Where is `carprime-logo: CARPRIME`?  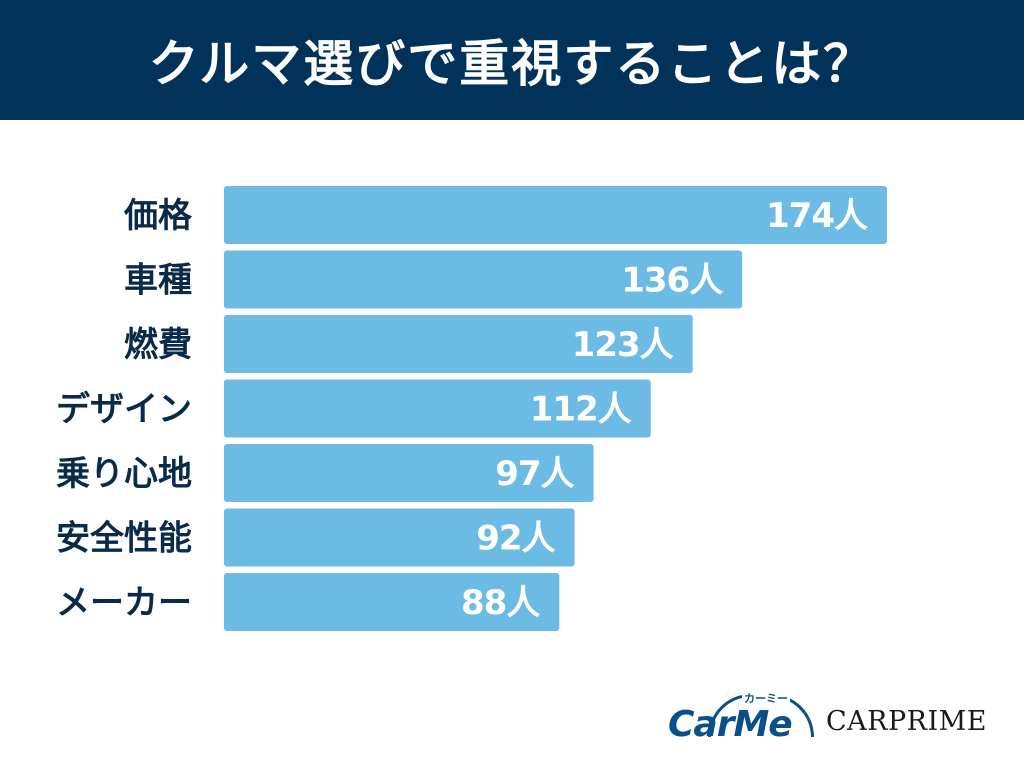 carprime-logo: CARPRIME is located at coordinates (907, 721).